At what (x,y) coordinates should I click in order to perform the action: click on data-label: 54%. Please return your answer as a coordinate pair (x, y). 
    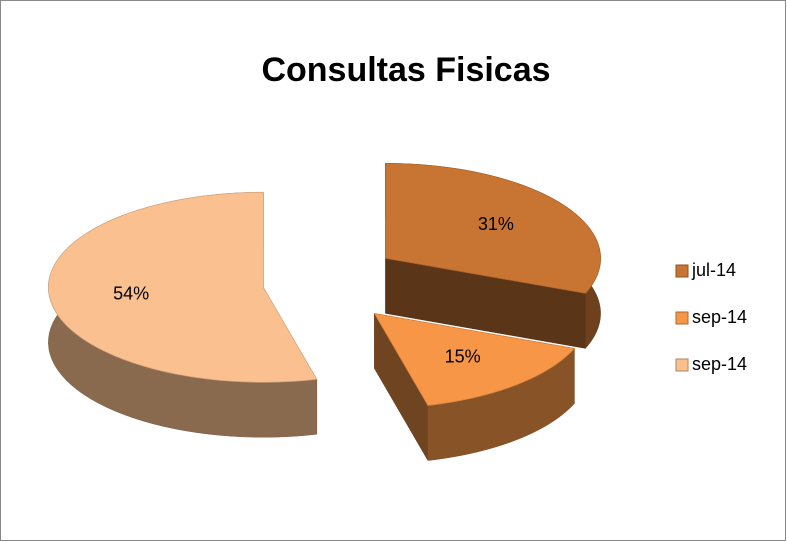
    Looking at the image, I should click on (131, 293).